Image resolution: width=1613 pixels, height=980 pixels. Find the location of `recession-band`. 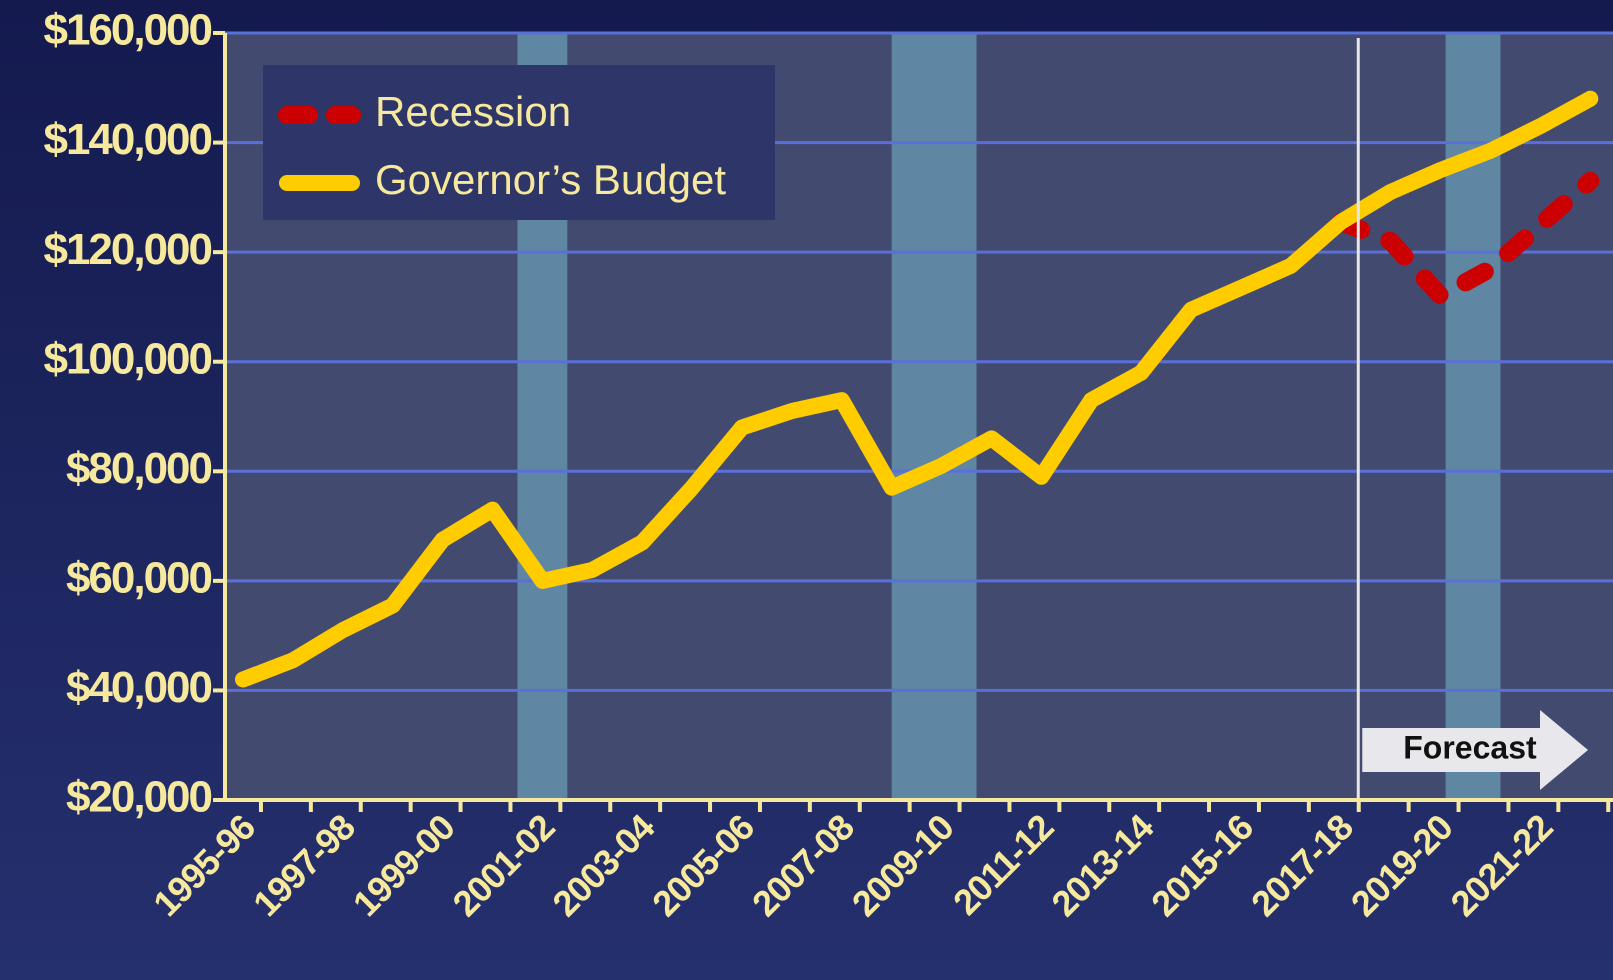

recession-band is located at coordinates (934, 416).